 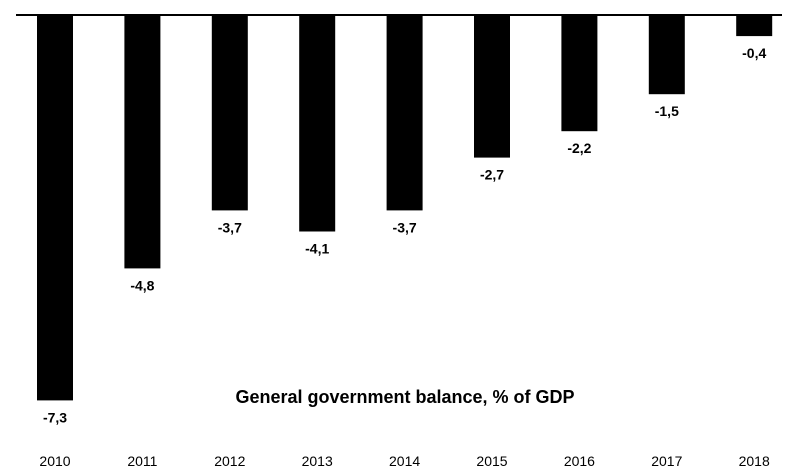 I want to click on data-label-2015: -2,7, so click(x=492, y=175).